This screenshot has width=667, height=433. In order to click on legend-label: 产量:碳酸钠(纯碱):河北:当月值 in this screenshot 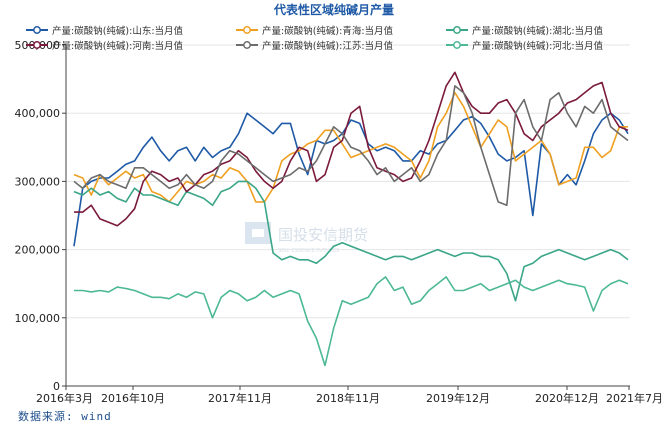, I will do `click(538, 46)`.